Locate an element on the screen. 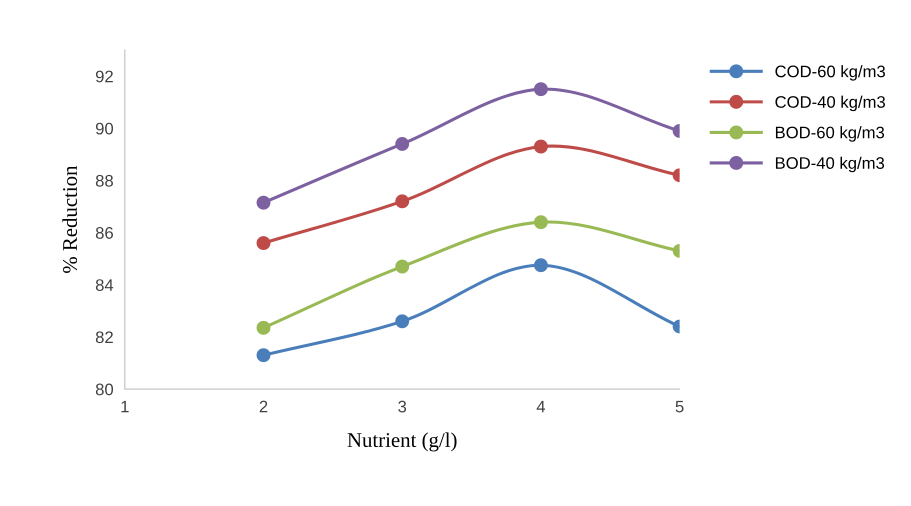 This screenshot has width=911, height=506. x-tick-label: 2 is located at coordinates (264, 406).